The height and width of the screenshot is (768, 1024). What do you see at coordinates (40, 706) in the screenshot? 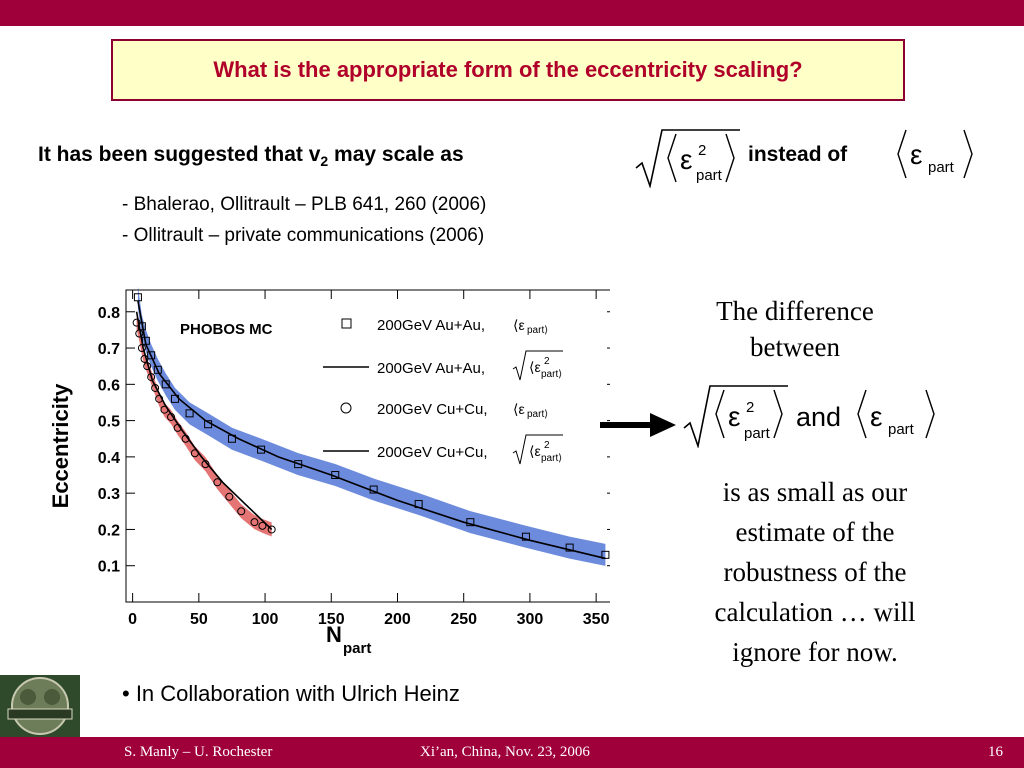
I see `logo-image` at bounding box center [40, 706].